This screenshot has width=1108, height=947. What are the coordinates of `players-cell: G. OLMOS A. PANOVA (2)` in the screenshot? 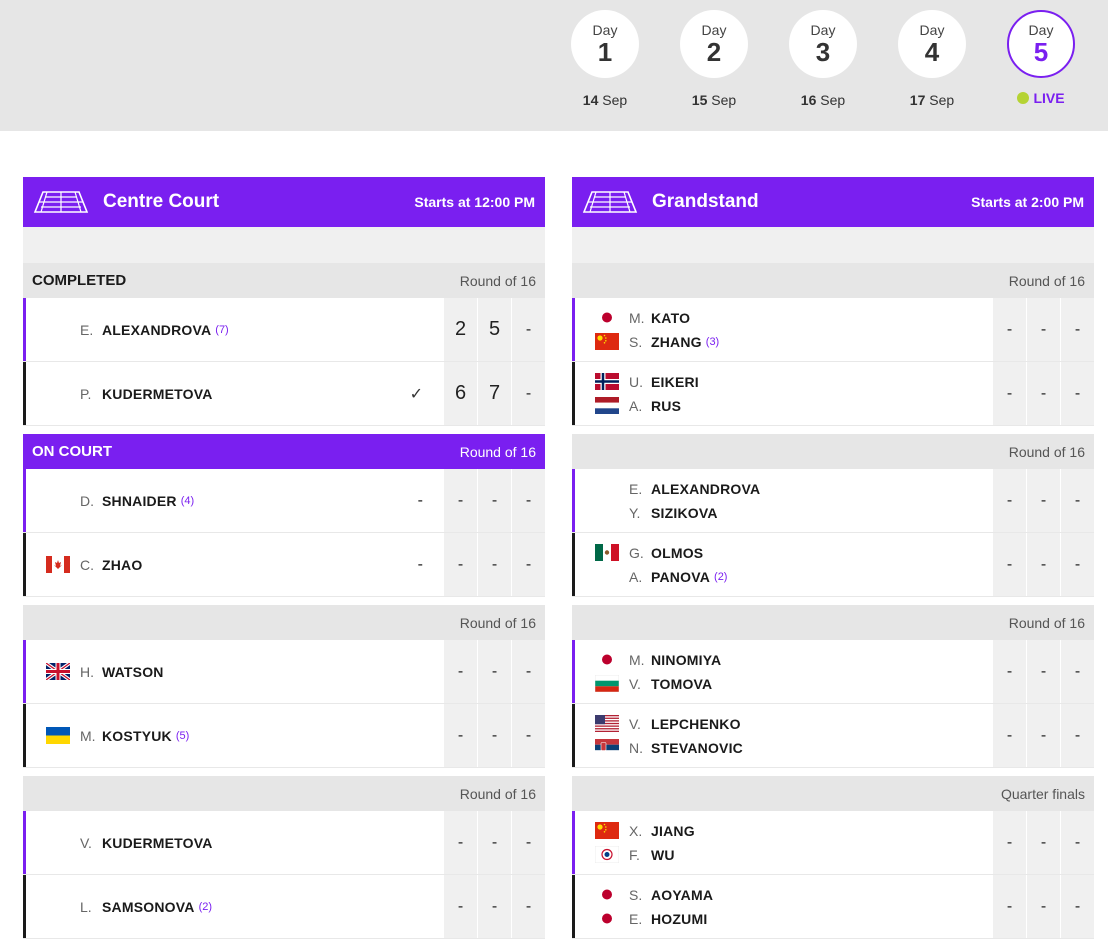 It's located at (783, 564).